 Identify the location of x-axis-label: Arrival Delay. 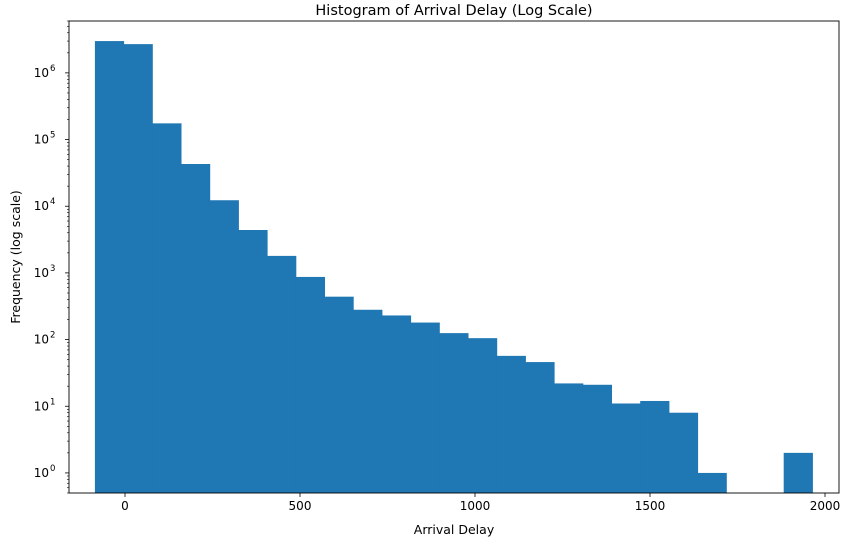
(454, 529).